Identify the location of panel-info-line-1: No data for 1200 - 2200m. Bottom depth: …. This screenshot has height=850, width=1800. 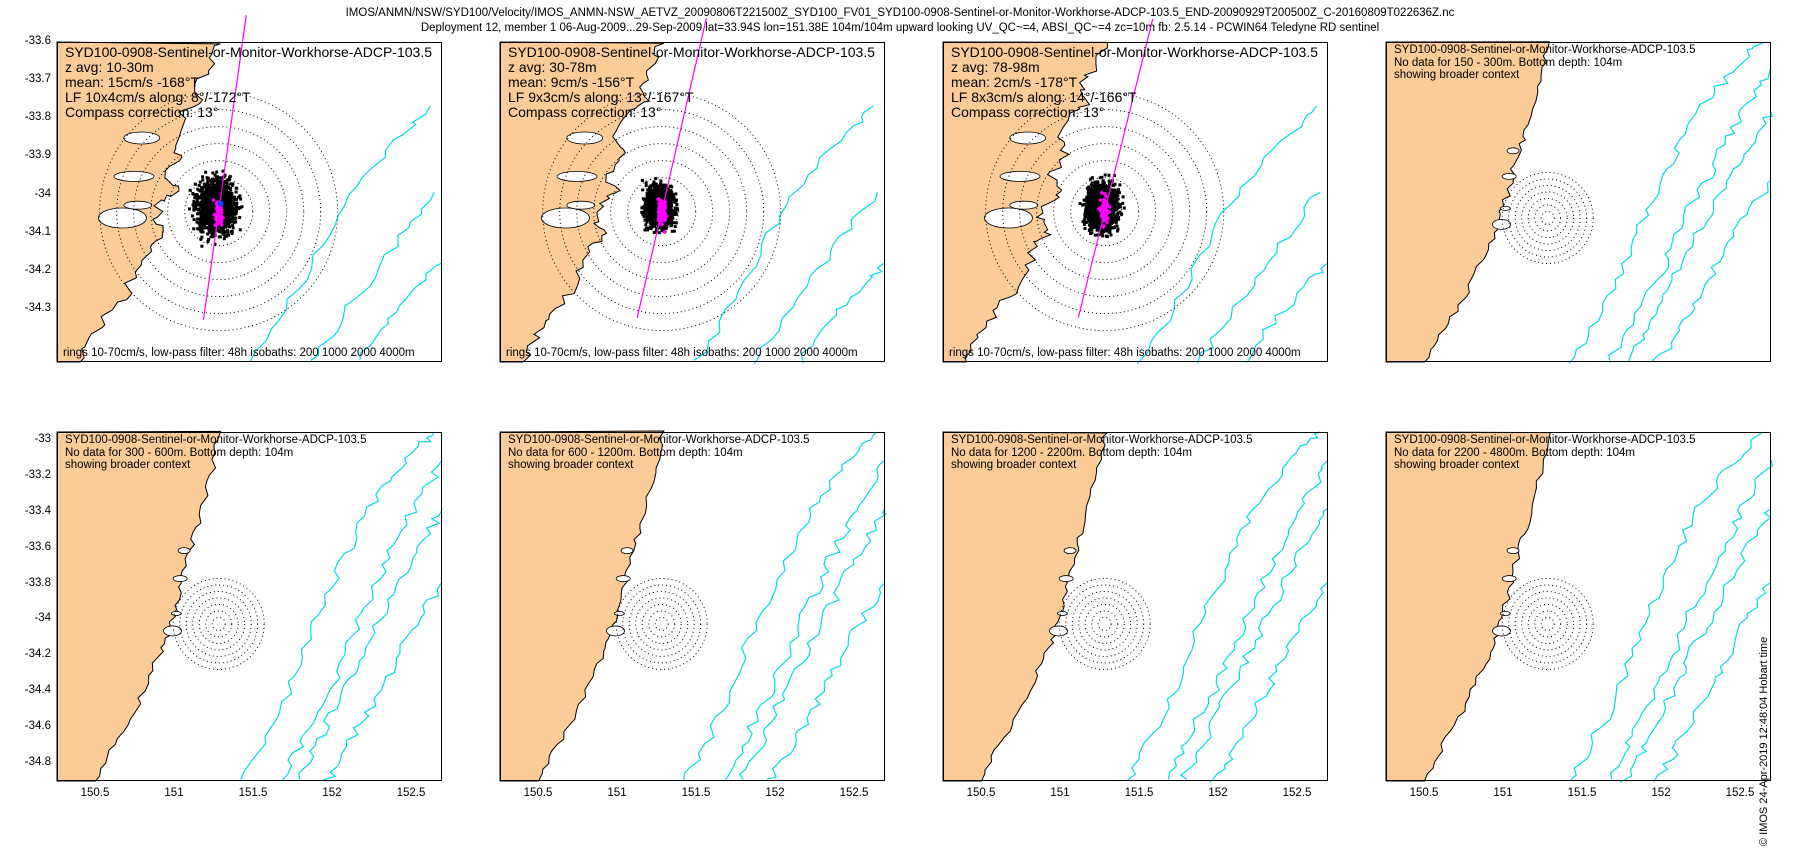
(1072, 452).